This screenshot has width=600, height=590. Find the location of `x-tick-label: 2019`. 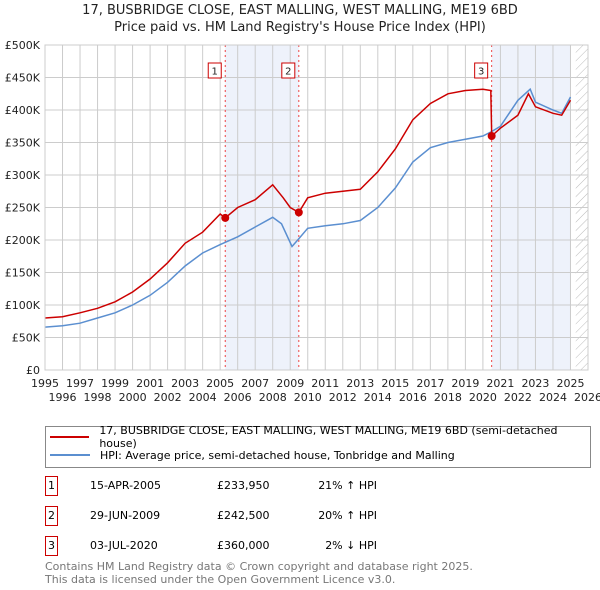

x-tick-label: 2019 is located at coordinates (465, 383).